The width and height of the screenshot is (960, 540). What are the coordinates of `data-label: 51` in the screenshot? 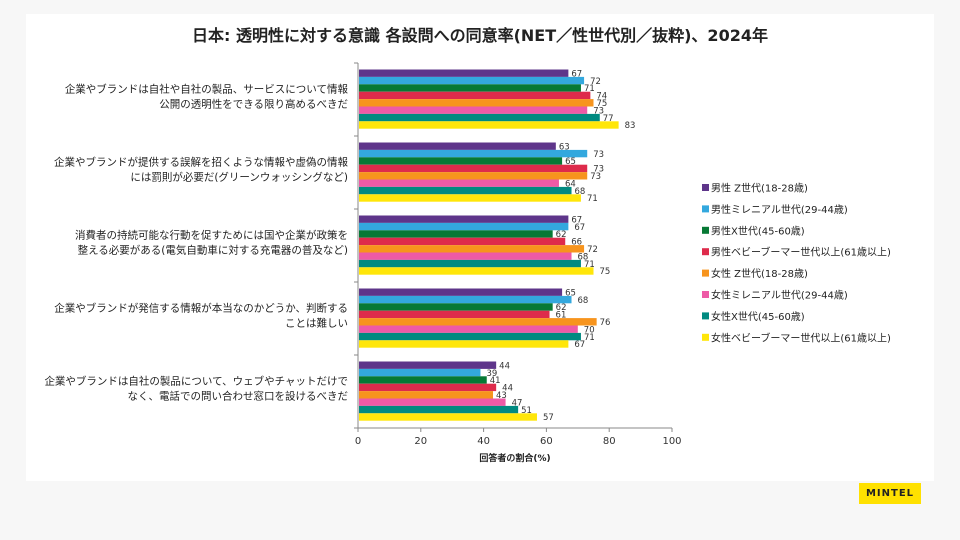 It's located at (526, 411).